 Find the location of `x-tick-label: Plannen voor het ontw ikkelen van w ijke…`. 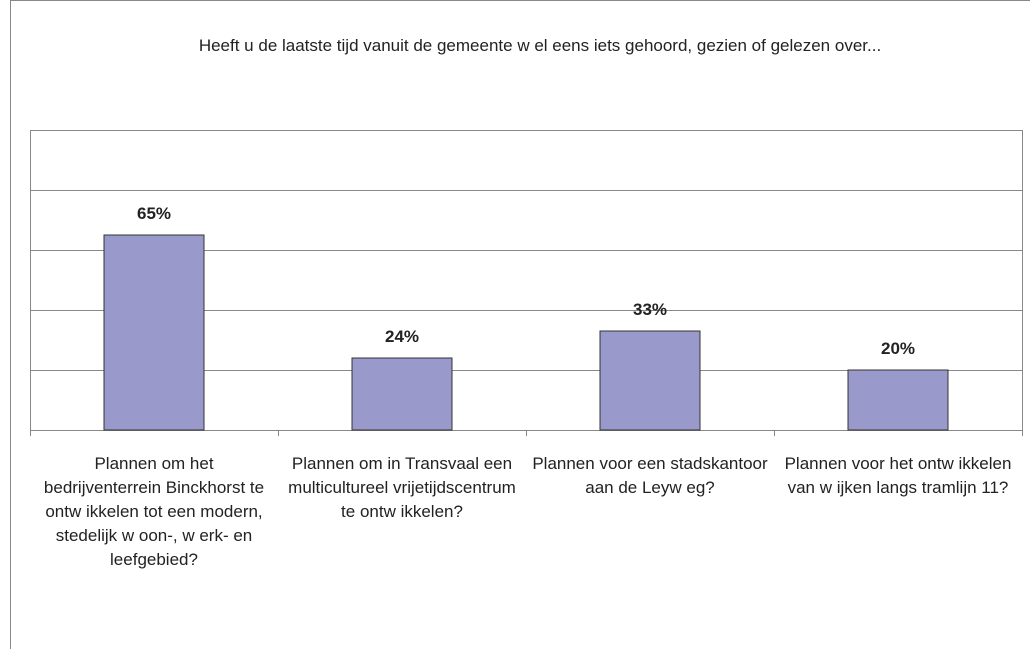

x-tick-label: Plannen voor het ontw ikkelen van w ijke… is located at coordinates (898, 475).